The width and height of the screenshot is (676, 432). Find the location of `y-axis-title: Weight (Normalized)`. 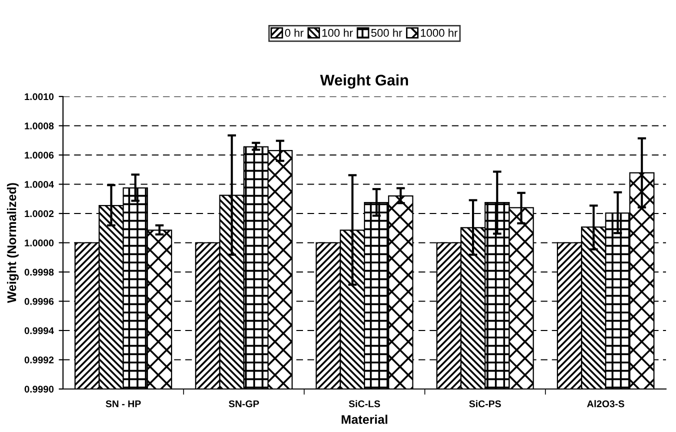

y-axis-title: Weight (Normalized) is located at coordinates (12, 243).